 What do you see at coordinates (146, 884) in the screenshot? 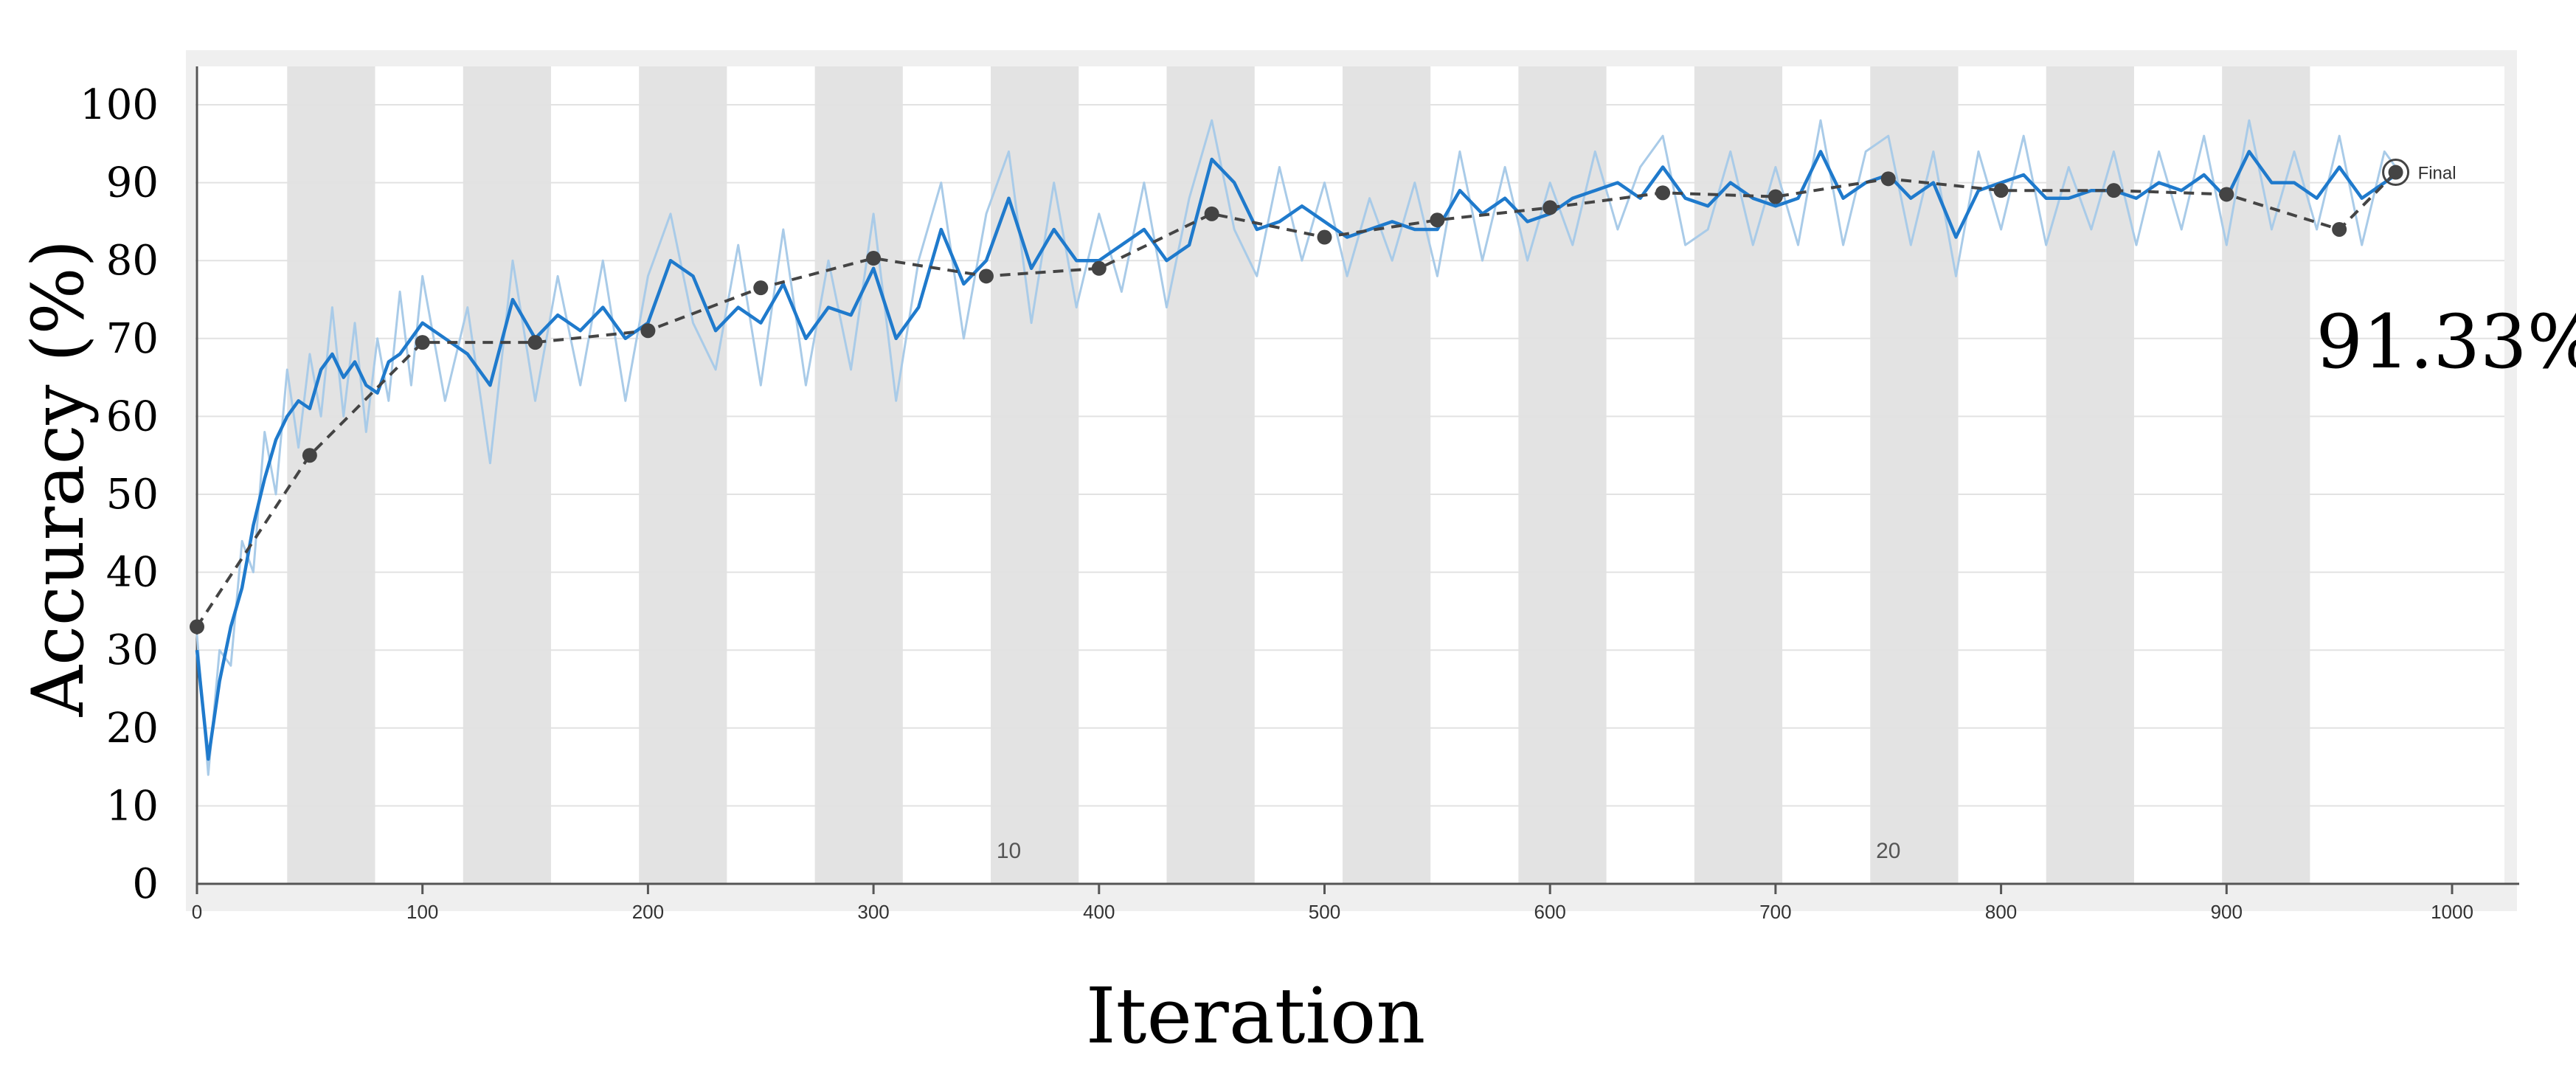
I see `y-tick-label: 0` at bounding box center [146, 884].